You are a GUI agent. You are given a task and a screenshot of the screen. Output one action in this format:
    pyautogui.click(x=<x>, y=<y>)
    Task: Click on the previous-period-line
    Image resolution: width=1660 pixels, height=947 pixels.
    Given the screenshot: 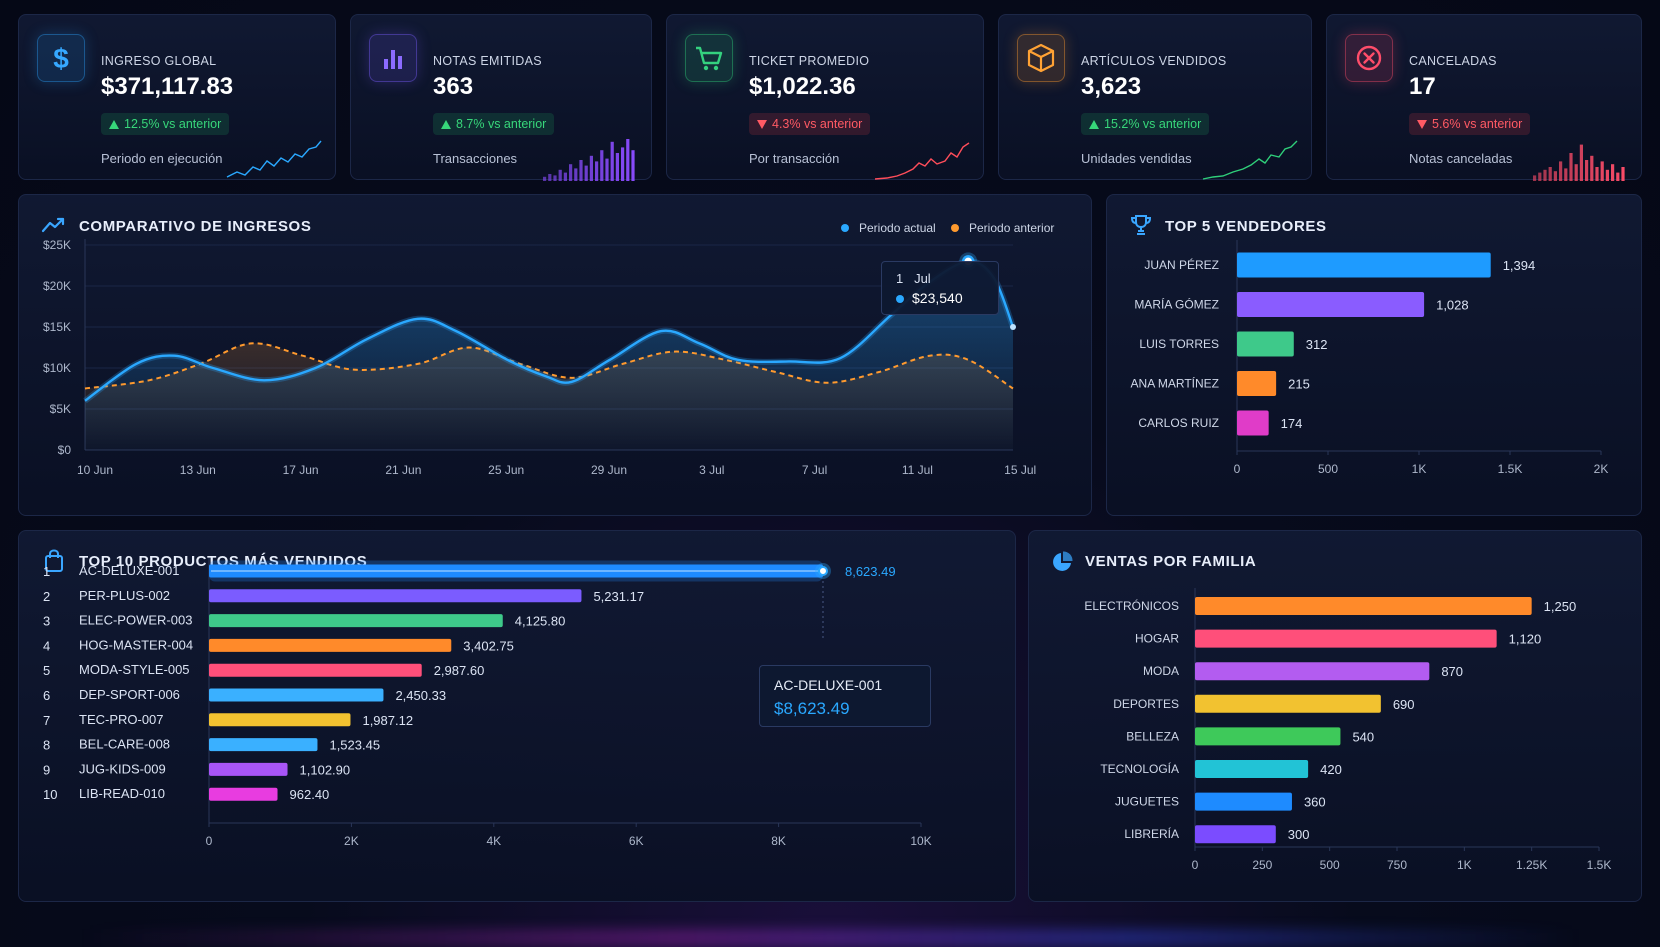 What is the action you would take?
    pyautogui.click(x=549, y=366)
    